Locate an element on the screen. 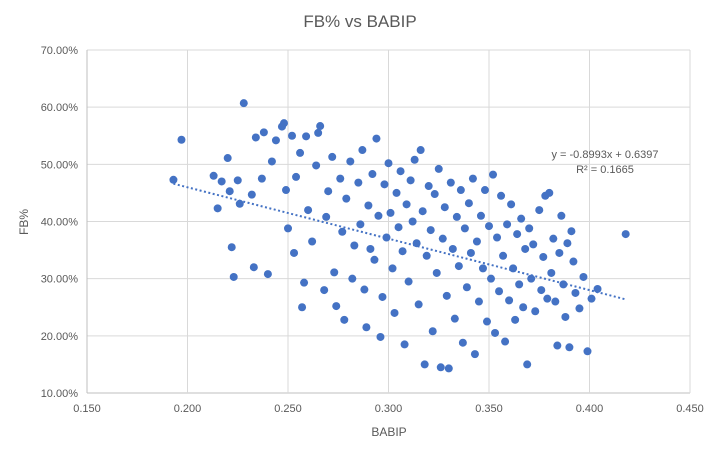 The width and height of the screenshot is (720, 453). x-tick-label: 0.350 is located at coordinates (489, 409).